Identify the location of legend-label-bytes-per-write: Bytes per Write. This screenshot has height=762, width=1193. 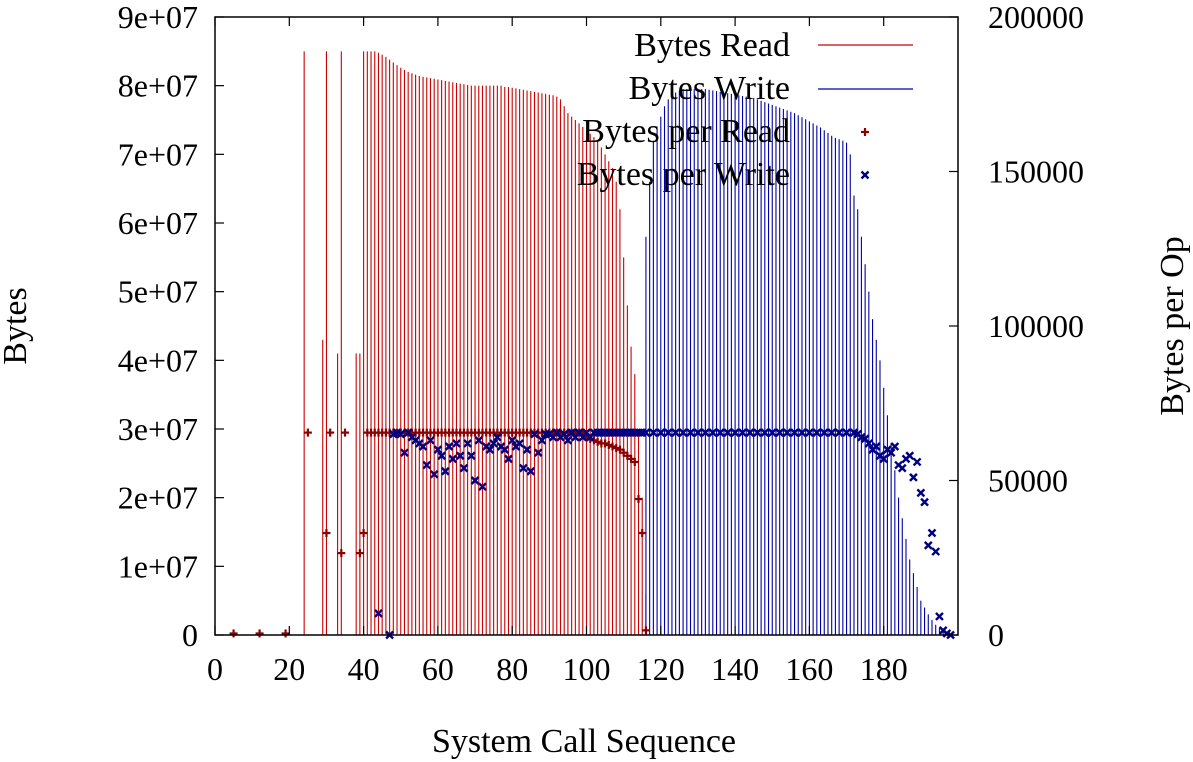
(683, 174).